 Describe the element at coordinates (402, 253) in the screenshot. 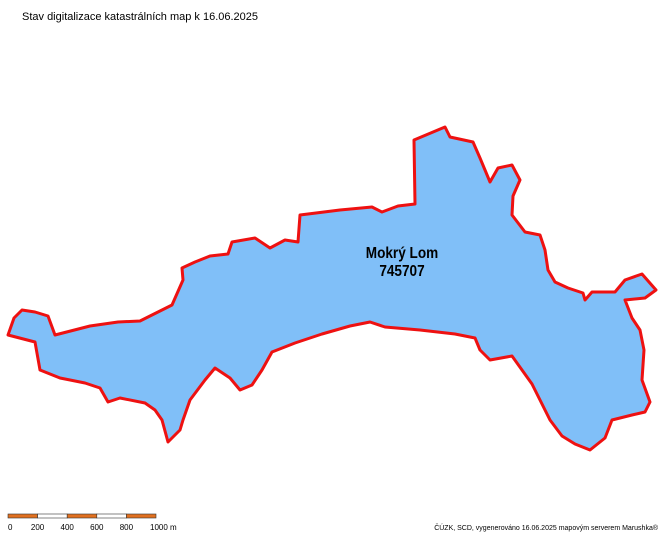

I see `region-name: Mokrý Lom` at that location.